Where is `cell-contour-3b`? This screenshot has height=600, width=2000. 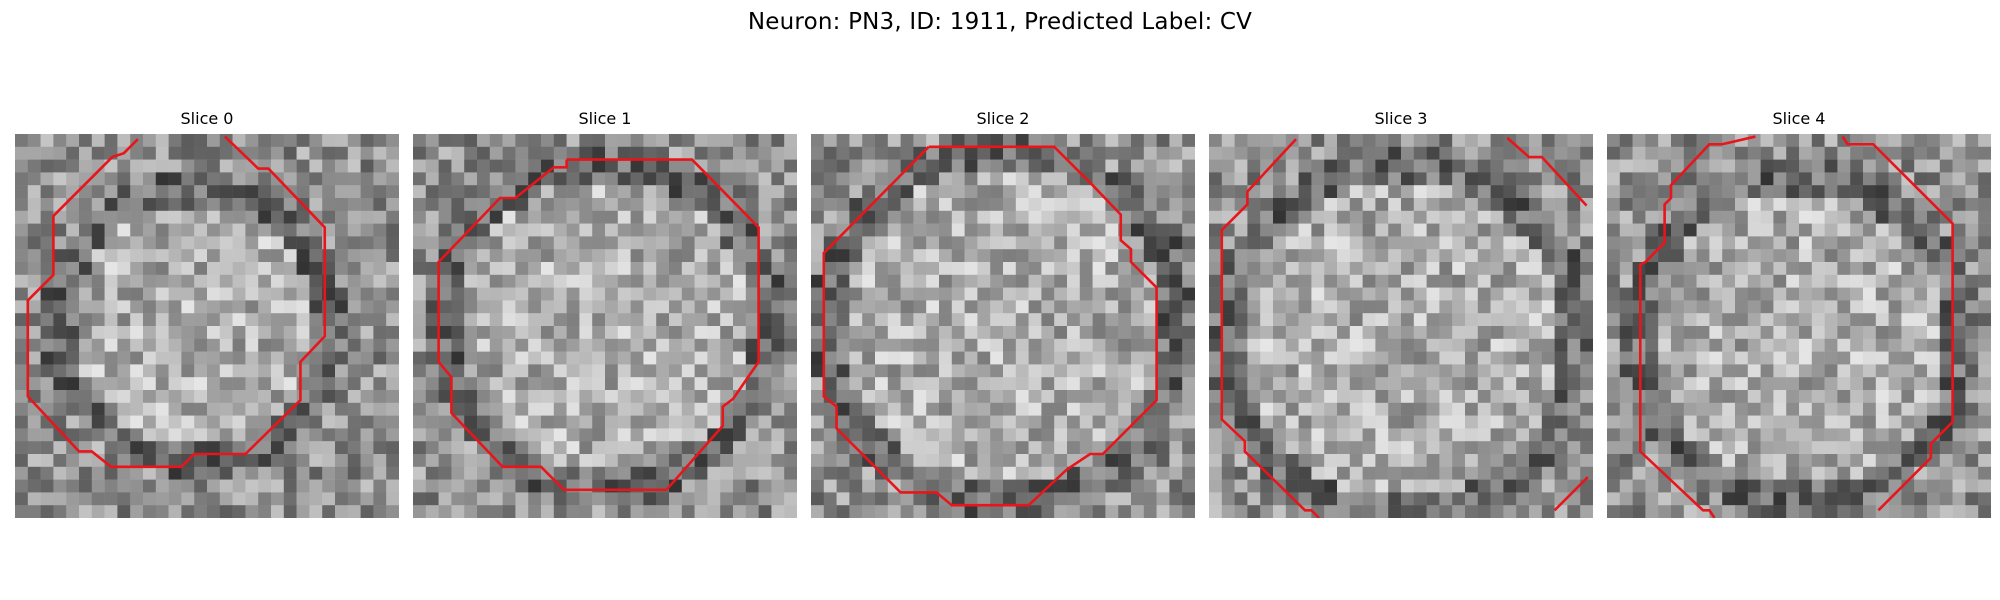
cell-contour-3b is located at coordinates (1546, 172).